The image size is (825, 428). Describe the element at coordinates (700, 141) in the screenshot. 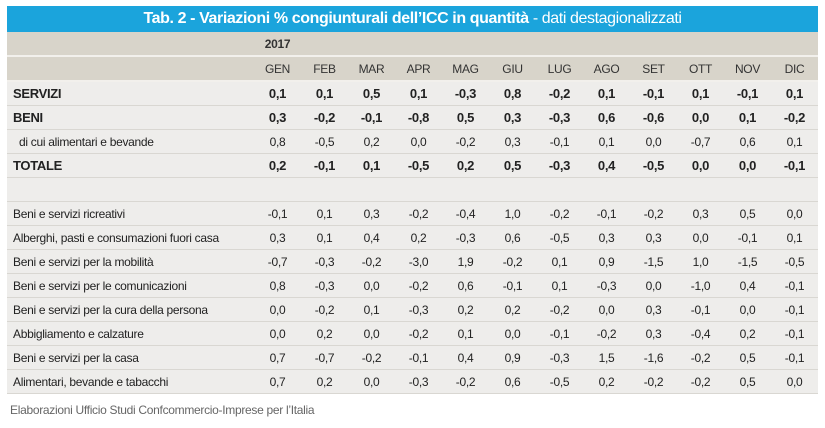

I see `value-cell: -0,7` at that location.